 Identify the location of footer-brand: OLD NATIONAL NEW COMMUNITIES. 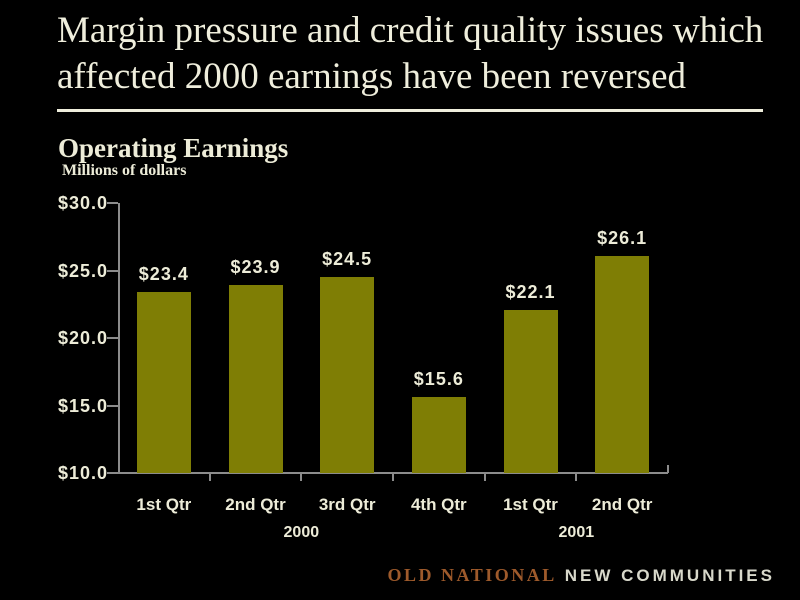
(581, 575).